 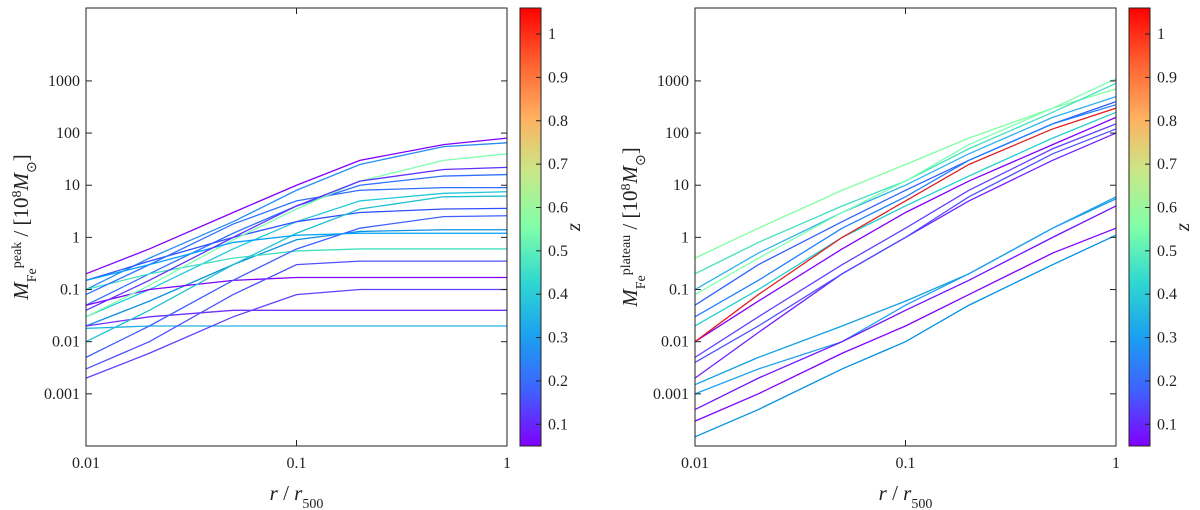 What do you see at coordinates (17, 255) in the screenshot?
I see `label-part: peak` at bounding box center [17, 255].